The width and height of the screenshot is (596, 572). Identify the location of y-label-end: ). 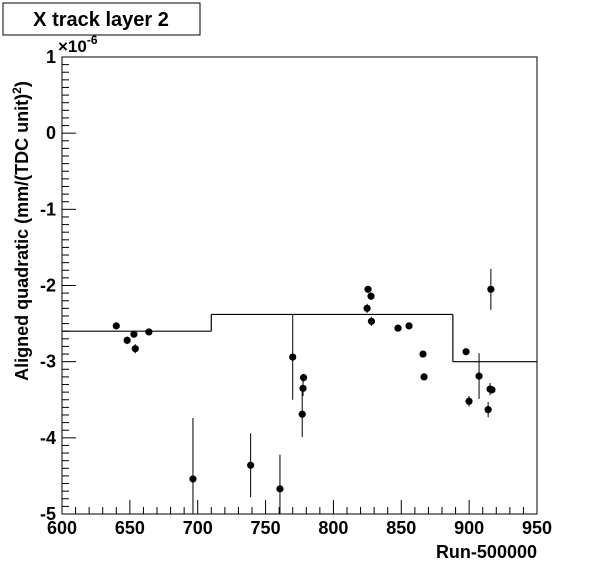
(22, 84).